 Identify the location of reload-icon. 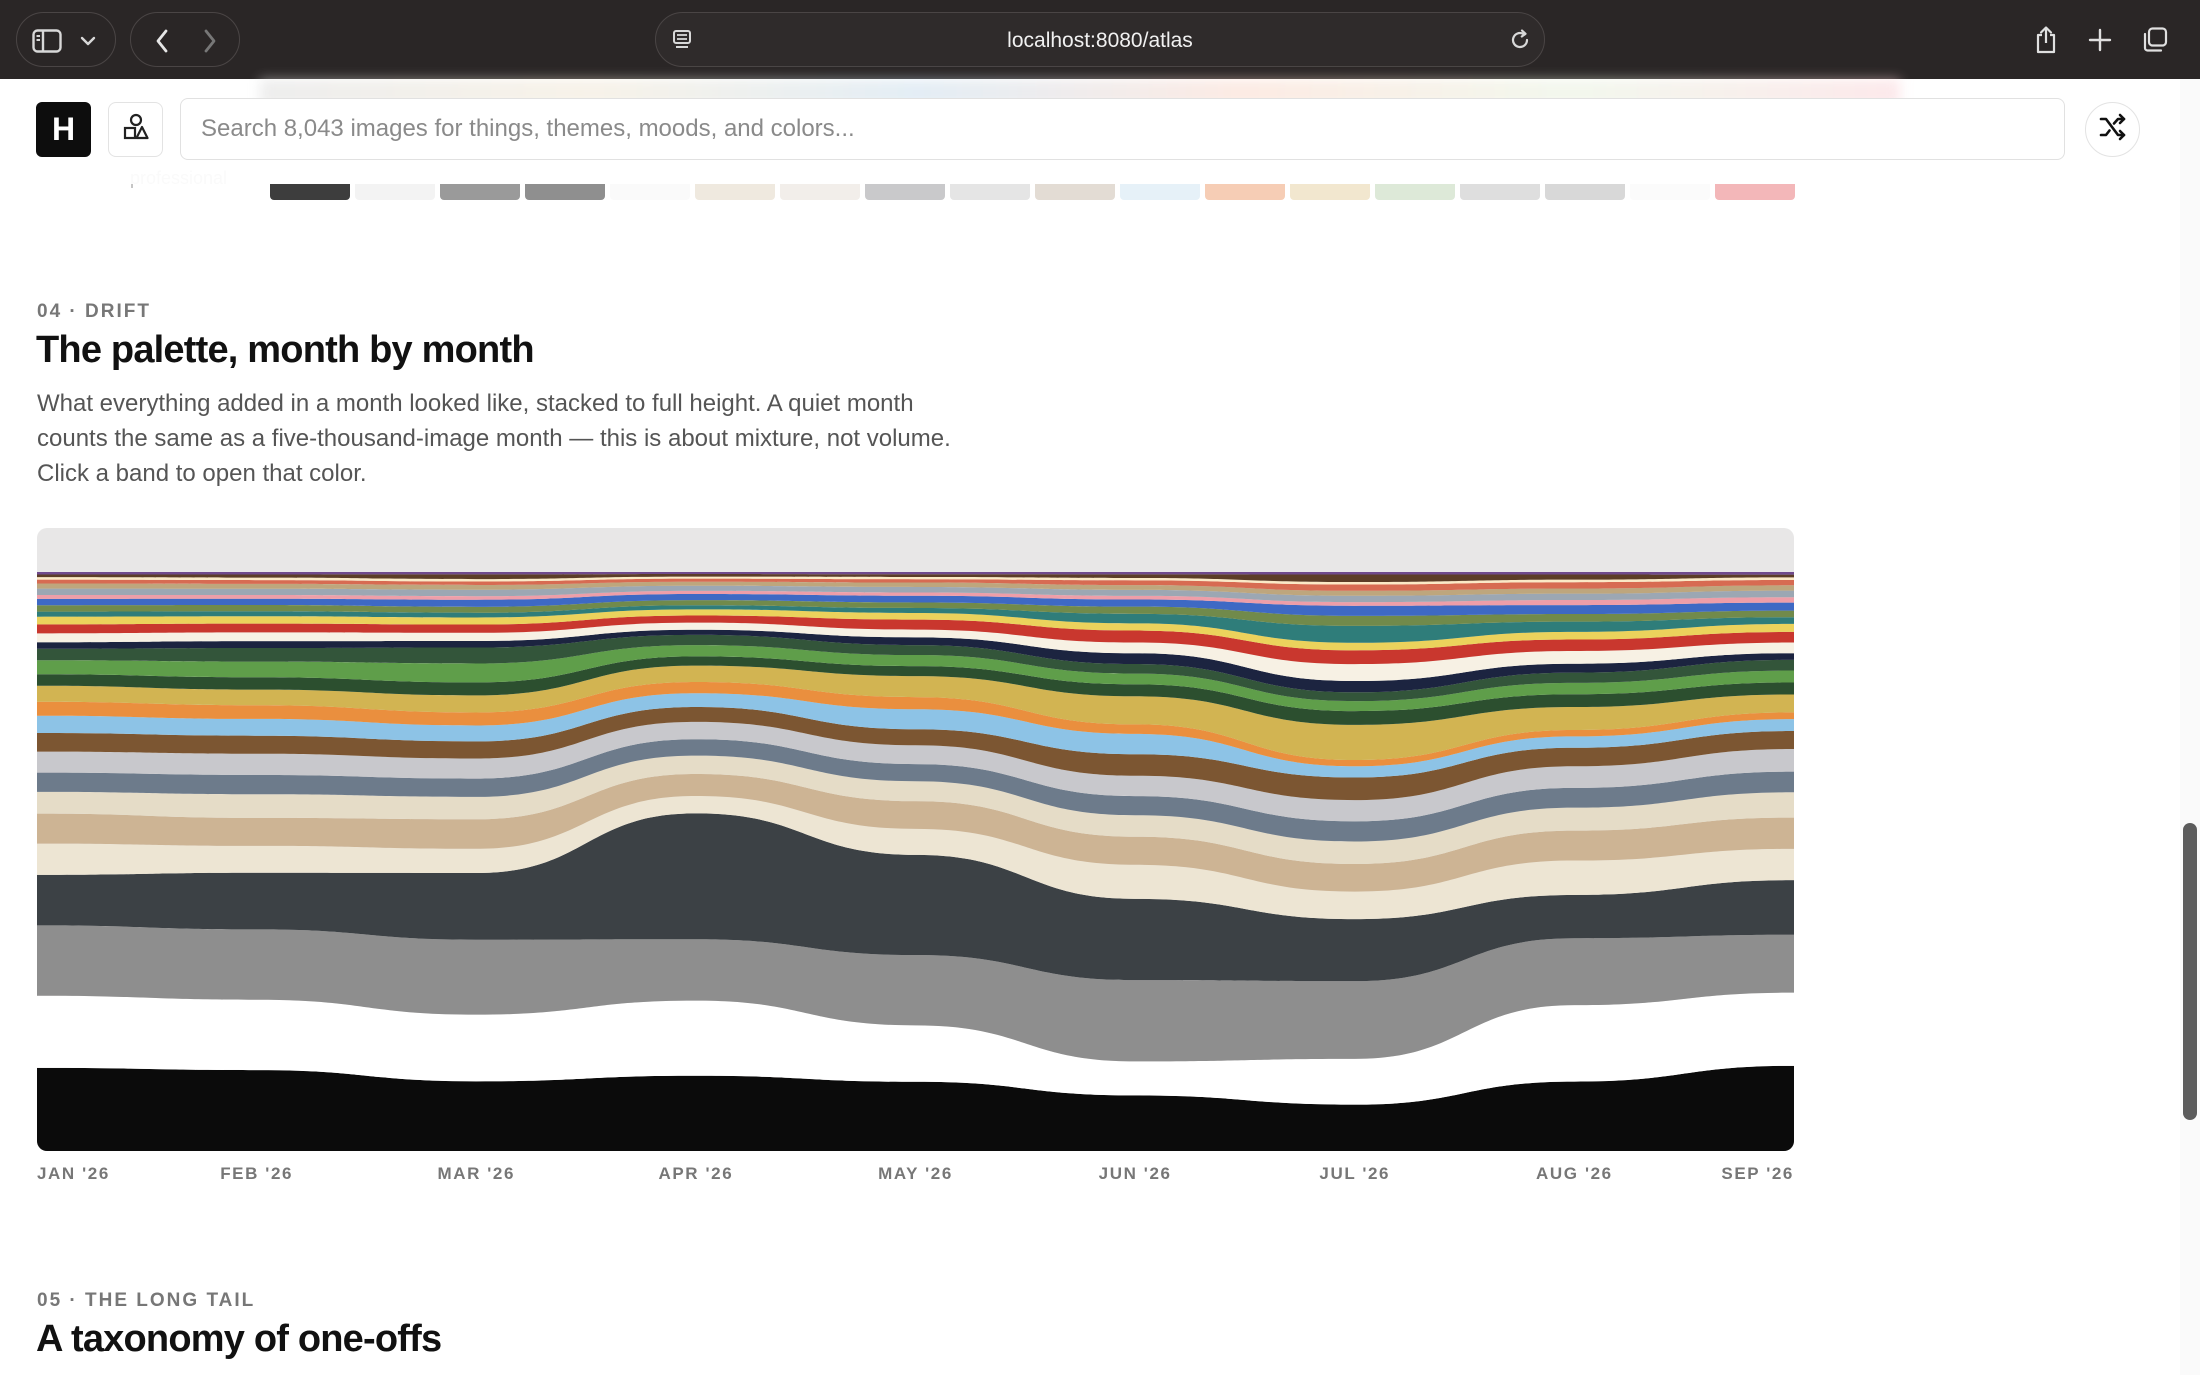
(1520, 42).